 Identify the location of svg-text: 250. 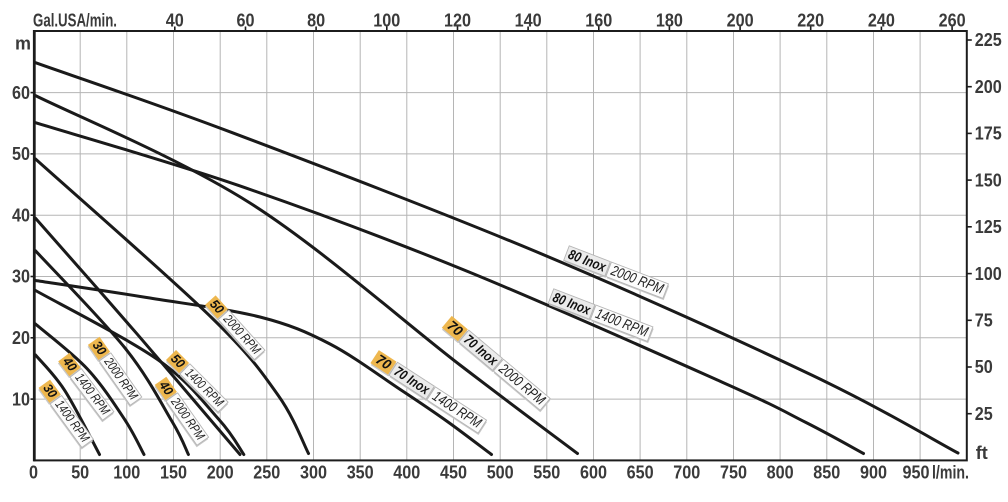
(266, 473).